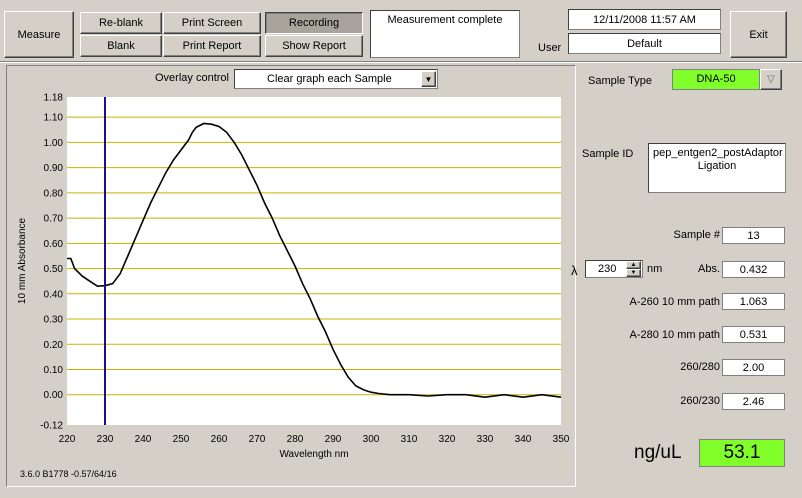 The image size is (802, 498). What do you see at coordinates (54, 345) in the screenshot?
I see `y-tick-label: 0.20` at bounding box center [54, 345].